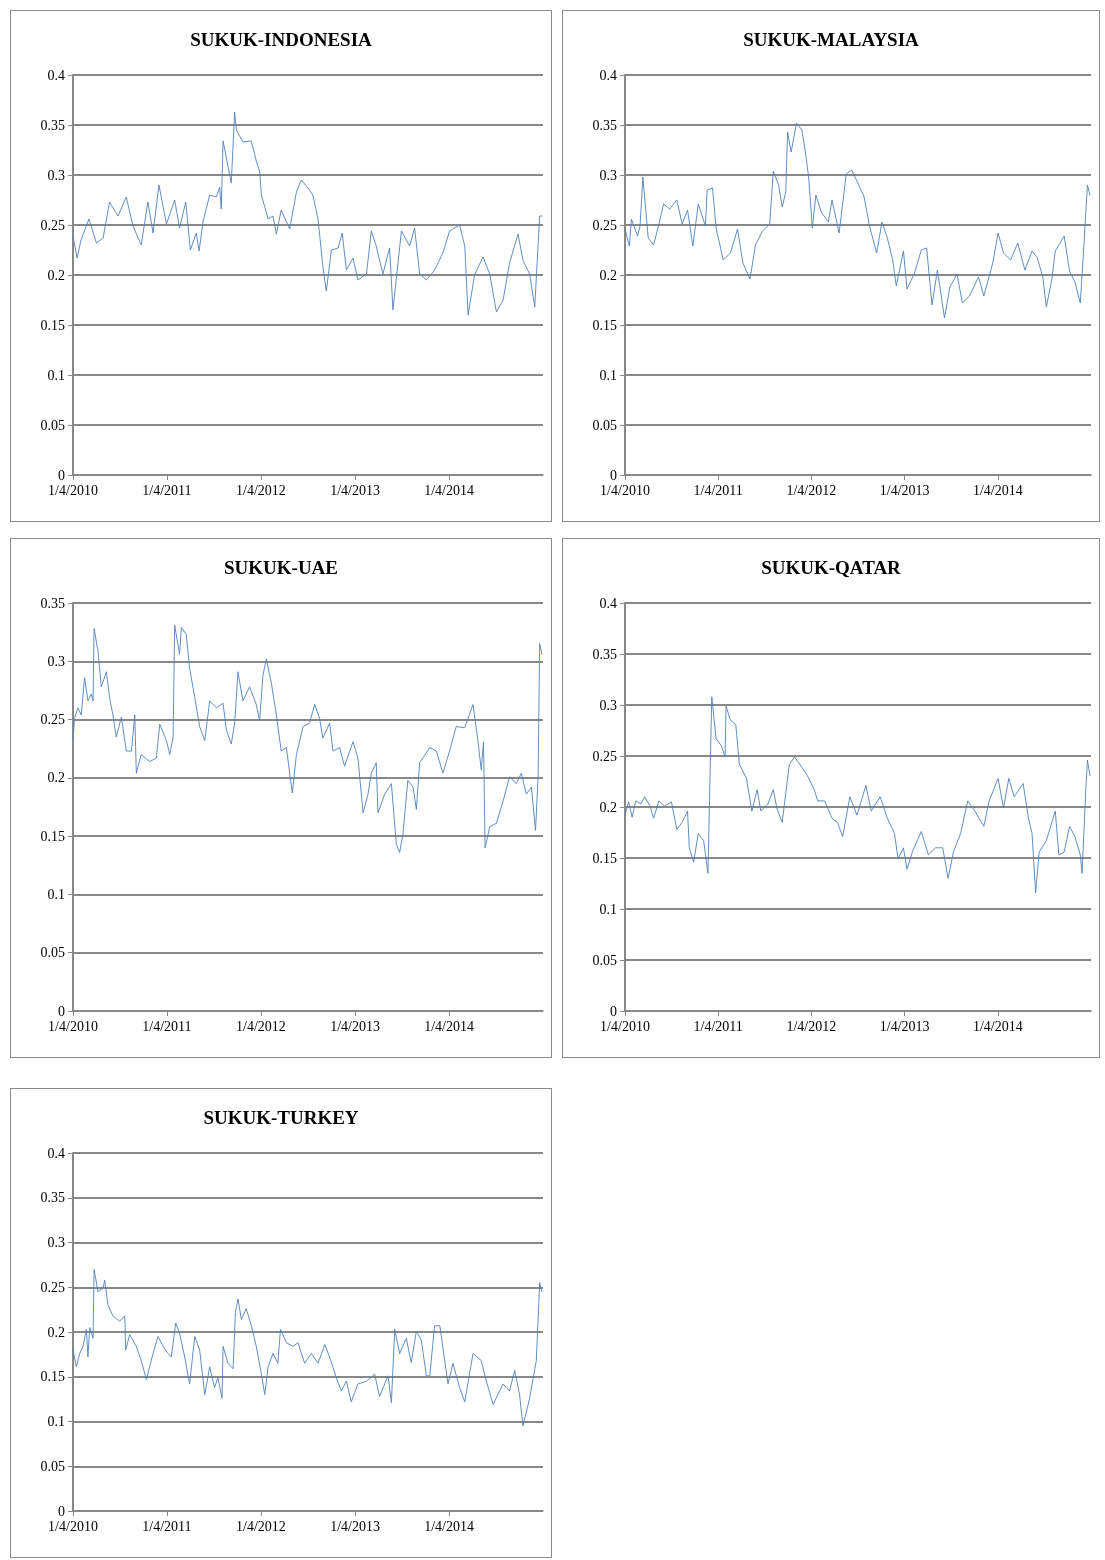 The height and width of the screenshot is (1560, 1105). Describe the element at coordinates (831, 567) in the screenshot. I see `chart-title: SUKUK-QATAR` at that location.